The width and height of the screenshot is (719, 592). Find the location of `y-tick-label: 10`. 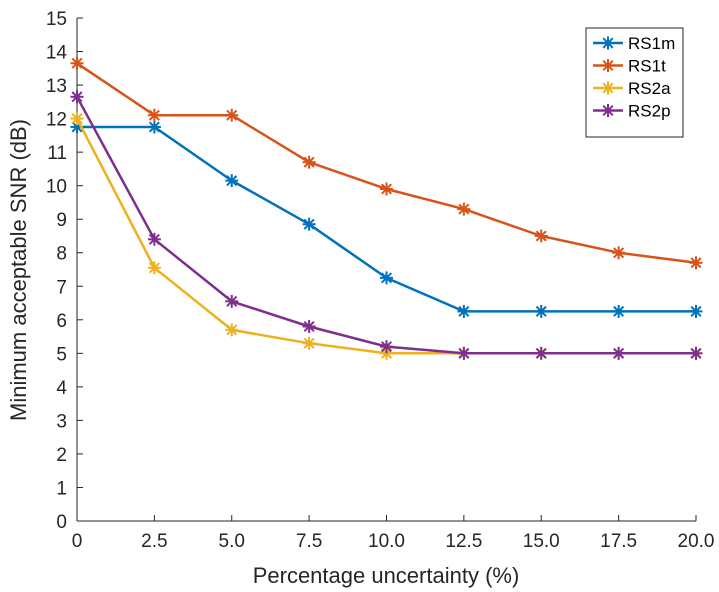

y-tick-label: 10 is located at coordinates (56, 187).